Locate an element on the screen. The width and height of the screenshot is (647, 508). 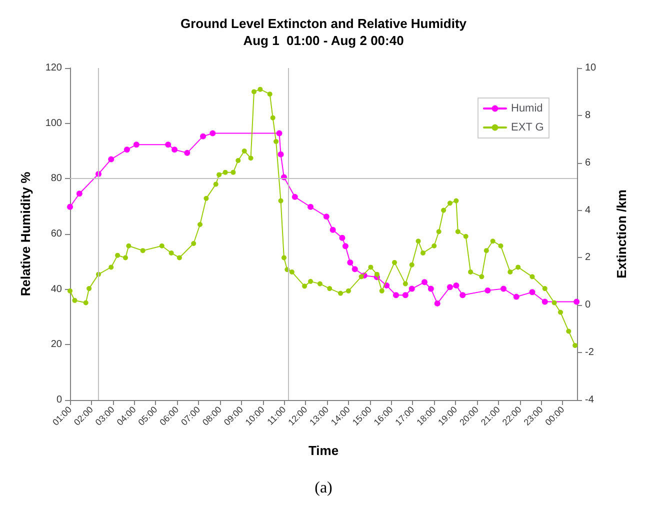
chart-subtitle: Aug 1 01:00 - Aug 2 00:40 is located at coordinates (323, 40).